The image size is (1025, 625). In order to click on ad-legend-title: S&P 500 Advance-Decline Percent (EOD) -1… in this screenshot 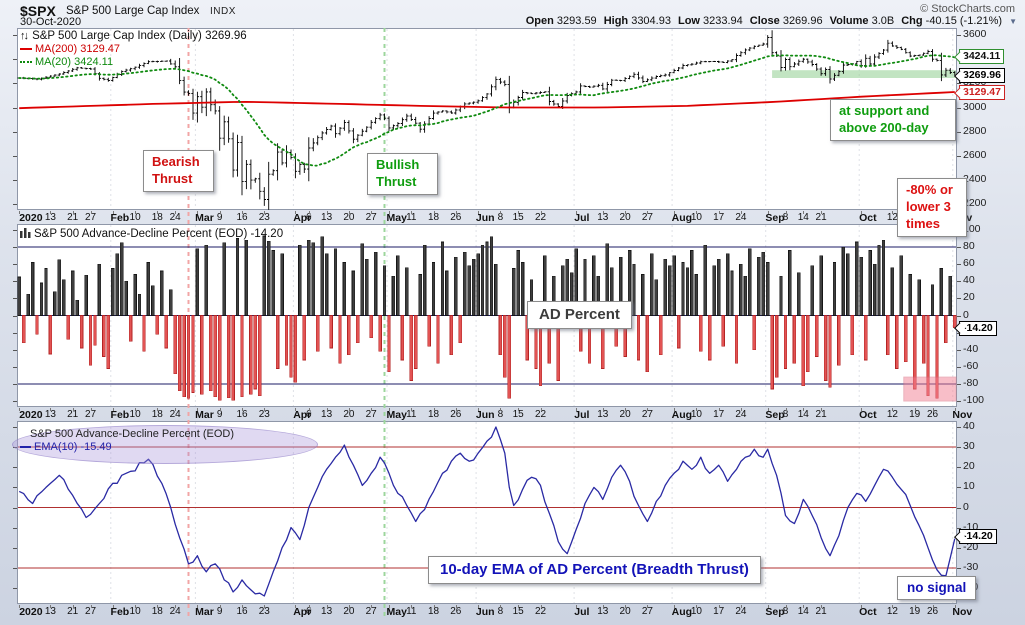, I will do `click(151, 234)`.